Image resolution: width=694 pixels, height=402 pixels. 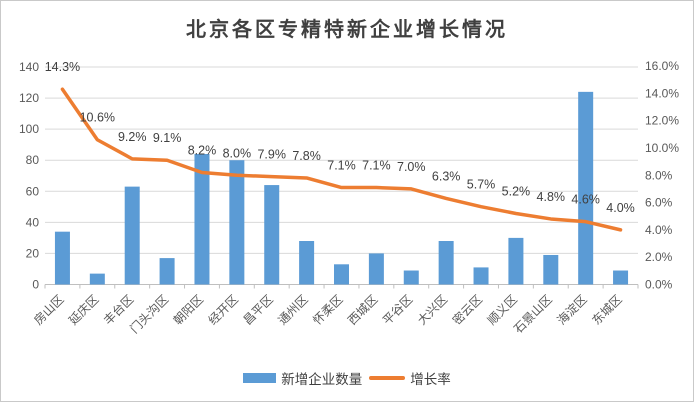 I want to click on right-axis-label: 12.0%, so click(x=662, y=121).